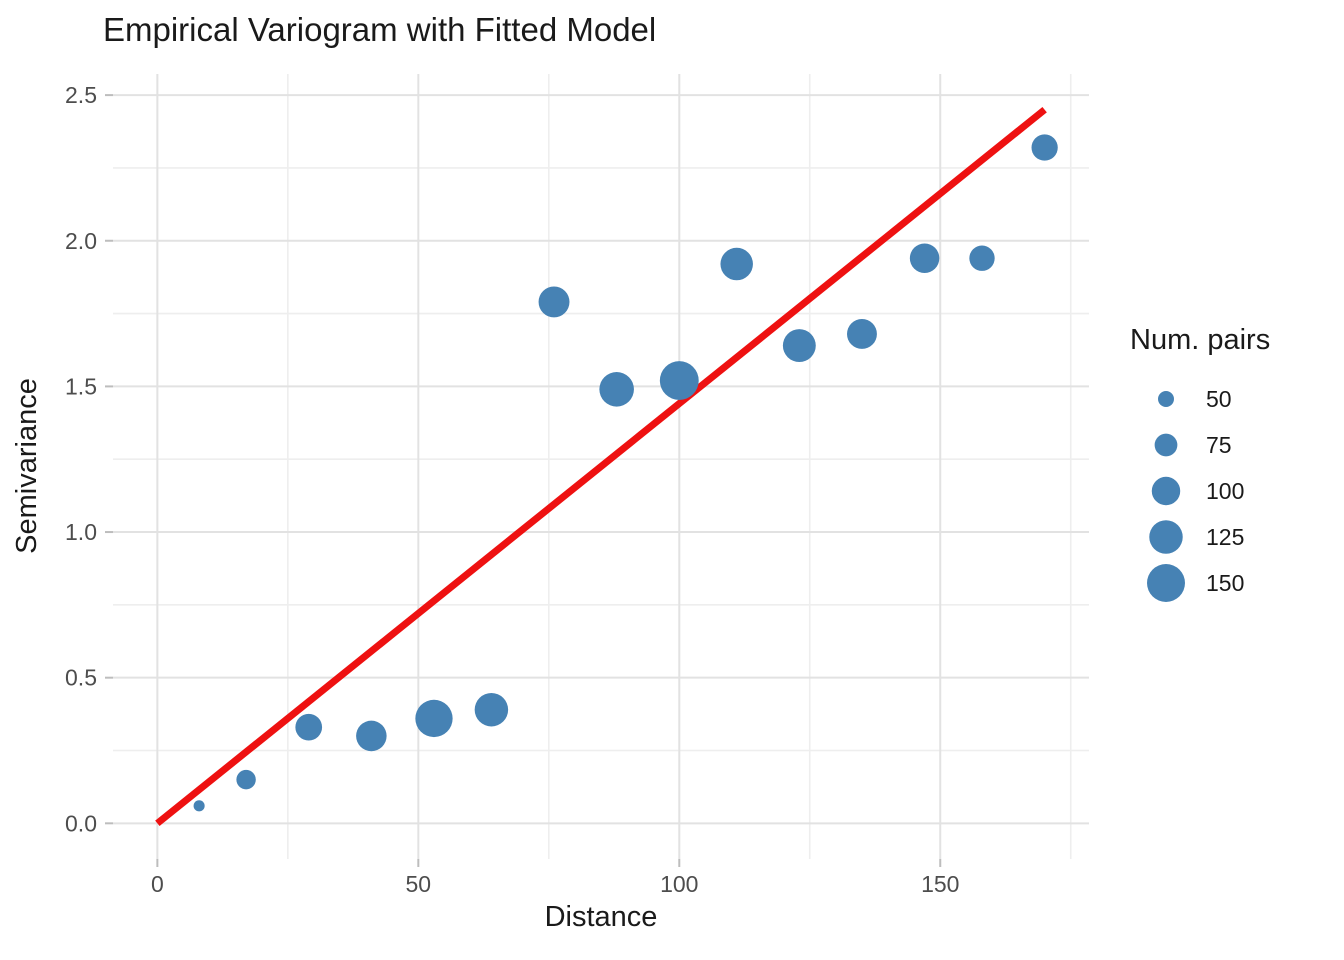 The height and width of the screenshot is (960, 1344). What do you see at coordinates (81, 823) in the screenshot?
I see `y-tick-label: 0.0` at bounding box center [81, 823].